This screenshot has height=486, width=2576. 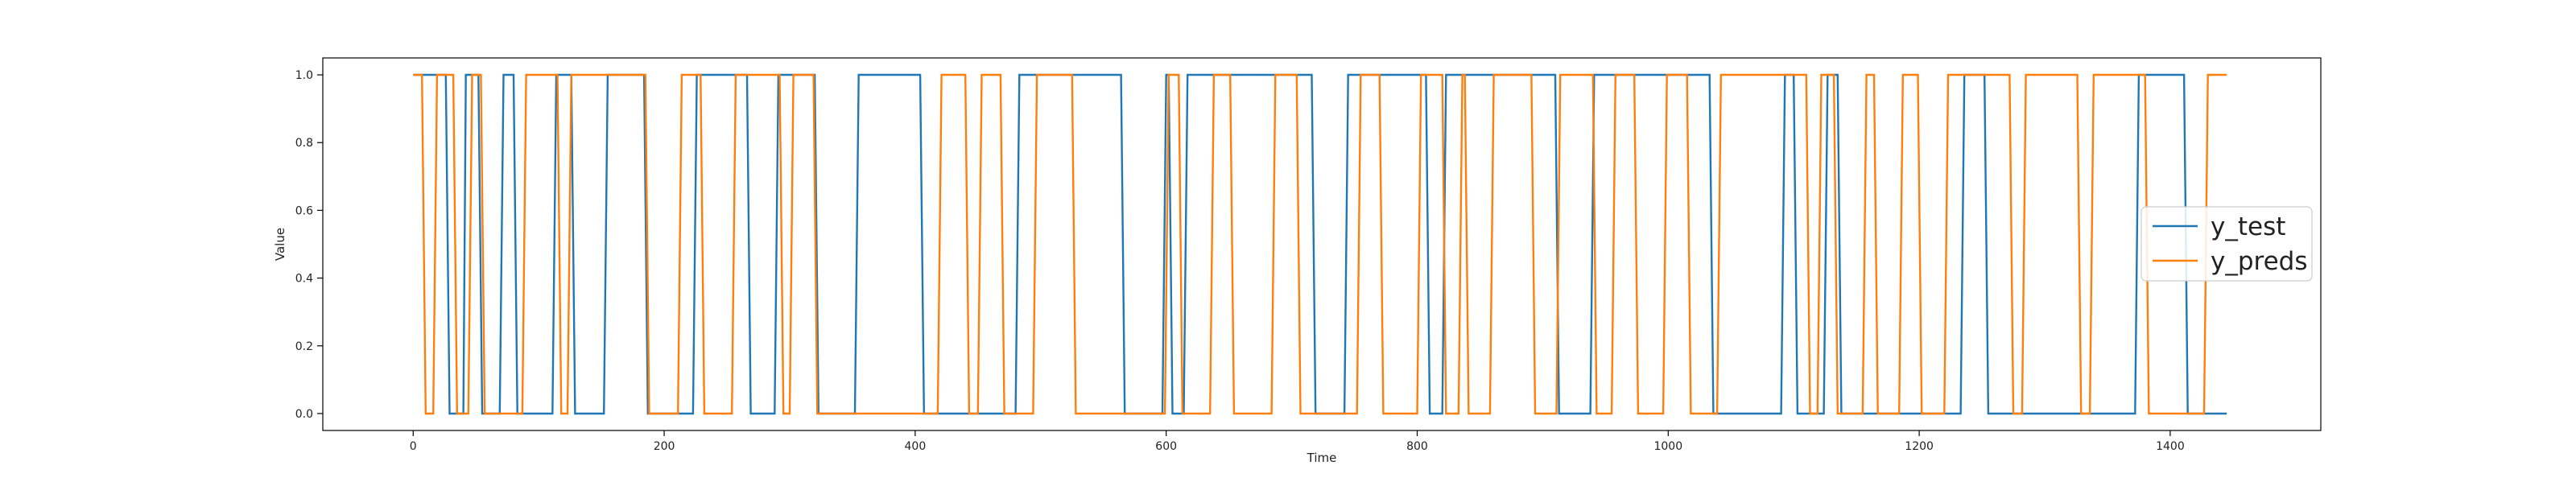 What do you see at coordinates (664, 446) in the screenshot?
I see `x-tick-label: 200` at bounding box center [664, 446].